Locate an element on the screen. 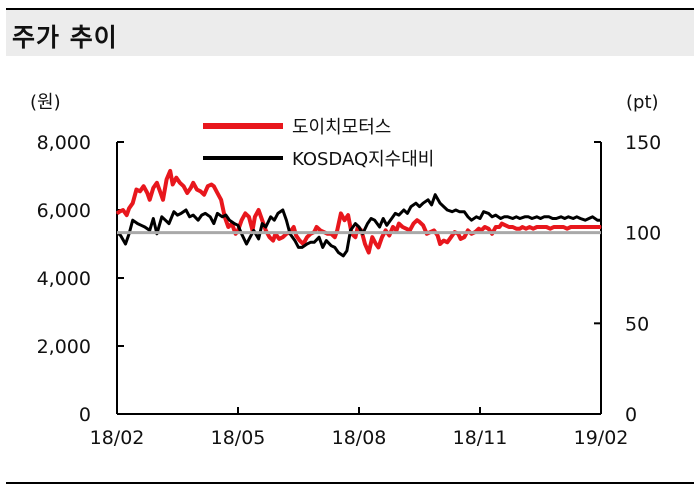  left-axis-ticks: 0 2,000 4,000 6,000 8,000 is located at coordinates (80, 279).